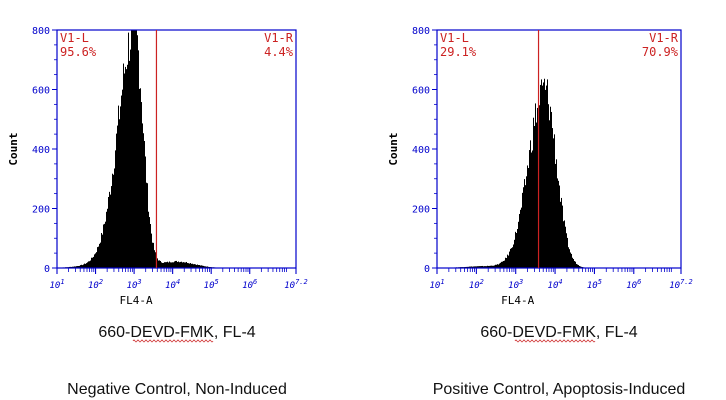 The width and height of the screenshot is (726, 400). I want to click on spellcheck-underline, so click(173, 341).